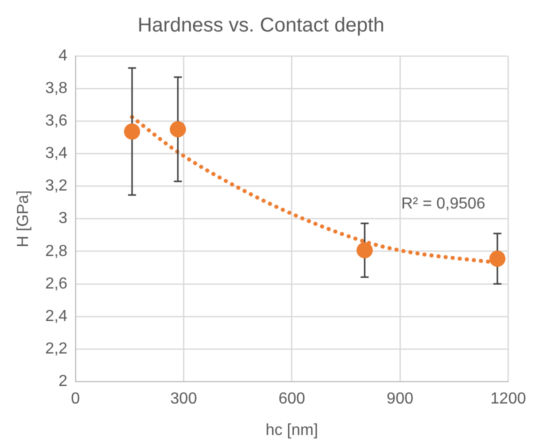 This screenshot has width=534, height=448. What do you see at coordinates (63, 219) in the screenshot?
I see `y-tick-label: 3` at bounding box center [63, 219].